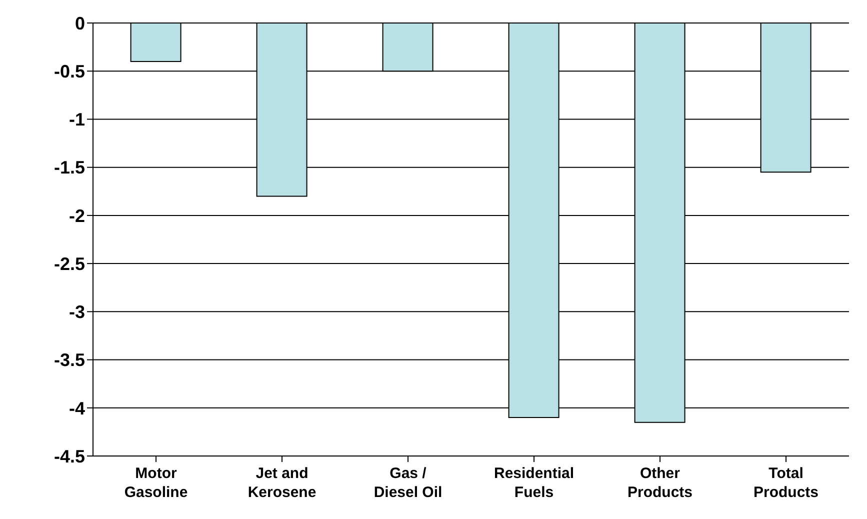  What do you see at coordinates (534, 483) in the screenshot?
I see `x-tick-label: Residential Fuels` at bounding box center [534, 483].